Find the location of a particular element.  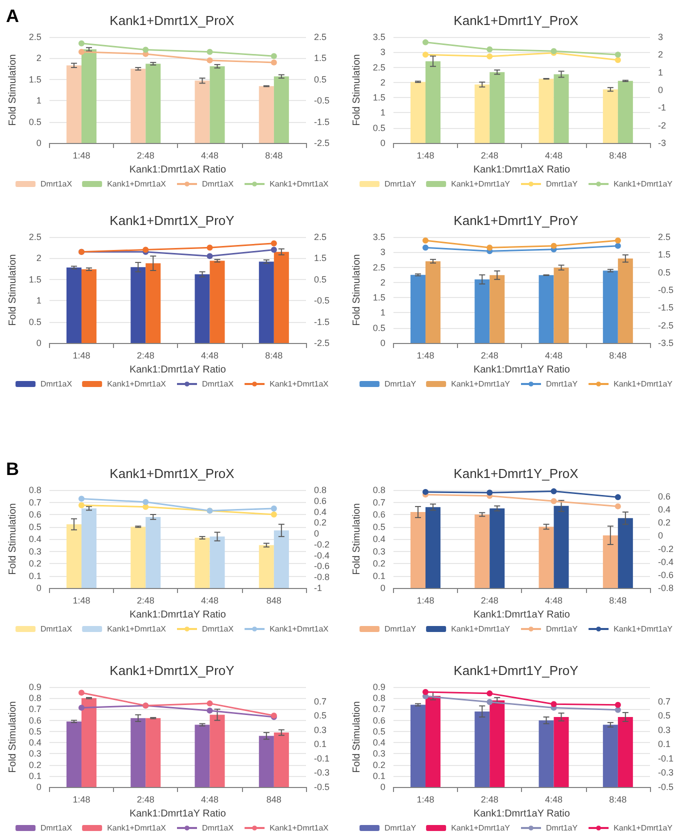

y2-tick-label: -0.5 is located at coordinates (322, 787).